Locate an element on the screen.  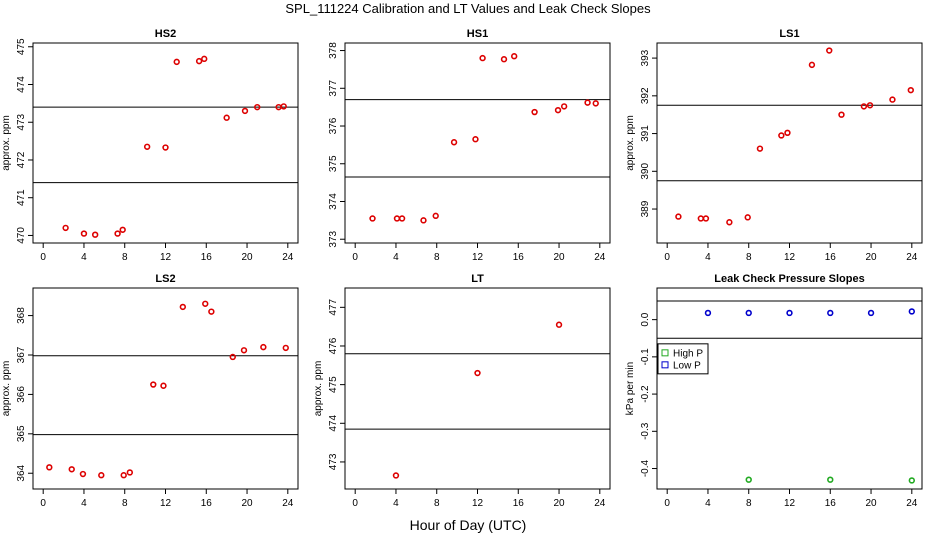
y-tick-label: -0.2 is located at coordinates (645, 394).